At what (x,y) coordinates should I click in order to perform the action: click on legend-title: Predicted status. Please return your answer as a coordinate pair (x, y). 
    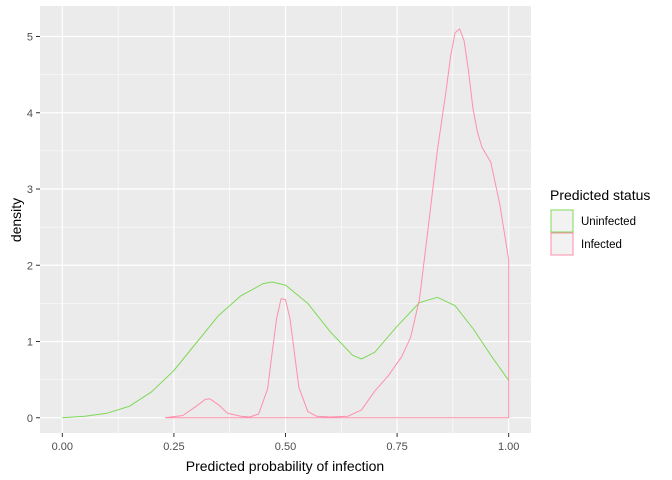
    Looking at the image, I should click on (600, 195).